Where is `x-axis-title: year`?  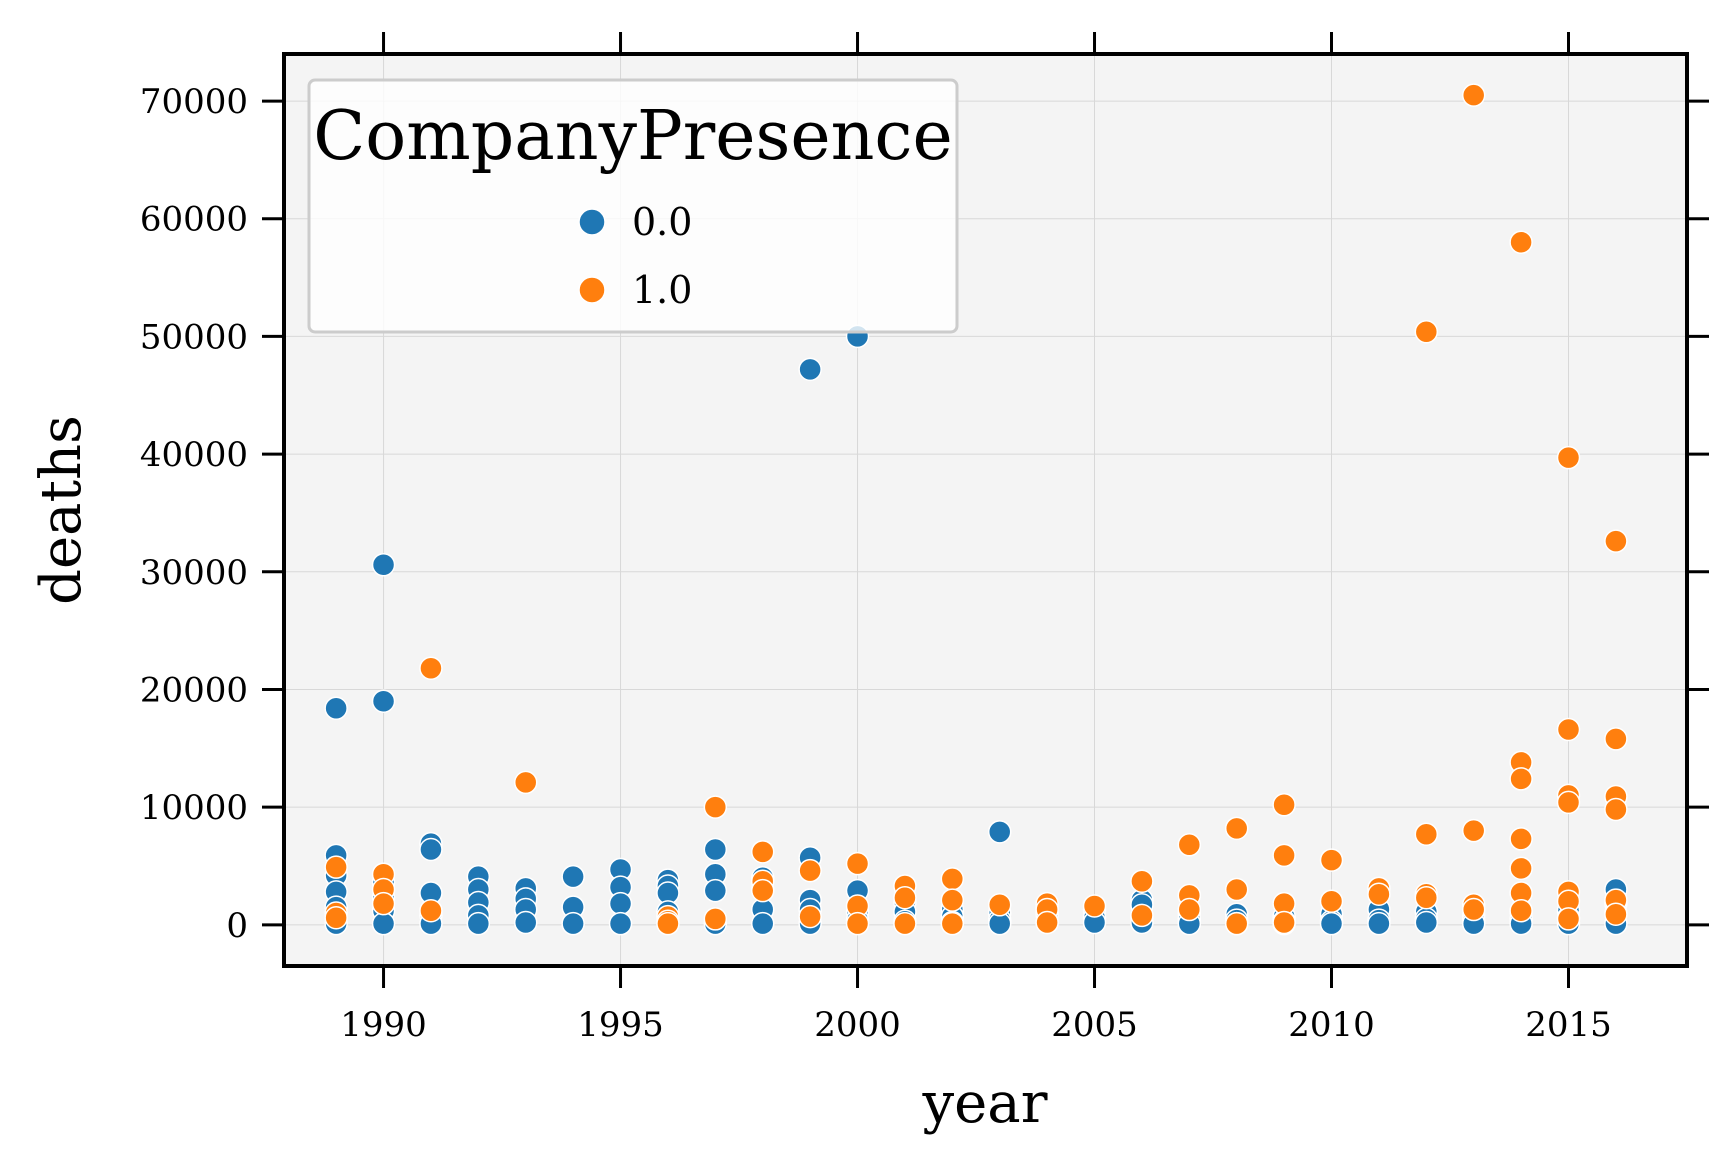 x-axis-title: year is located at coordinates (985, 1103).